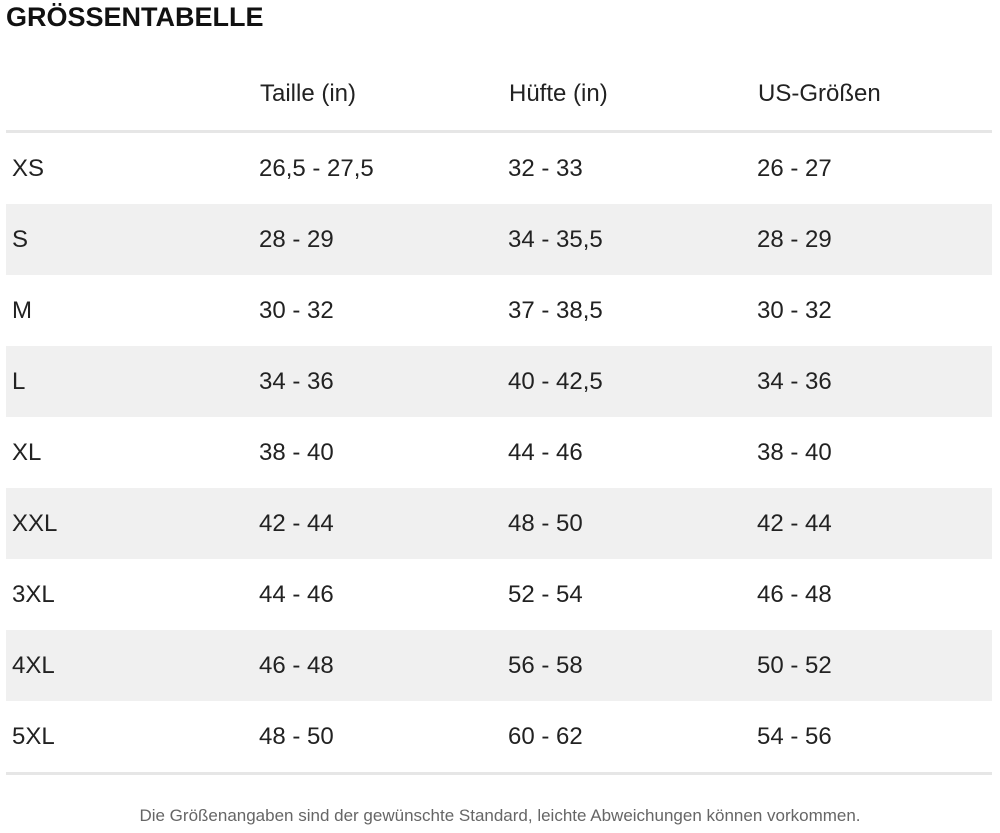  What do you see at coordinates (35, 523) in the screenshot?
I see `table-cell: XXL` at bounding box center [35, 523].